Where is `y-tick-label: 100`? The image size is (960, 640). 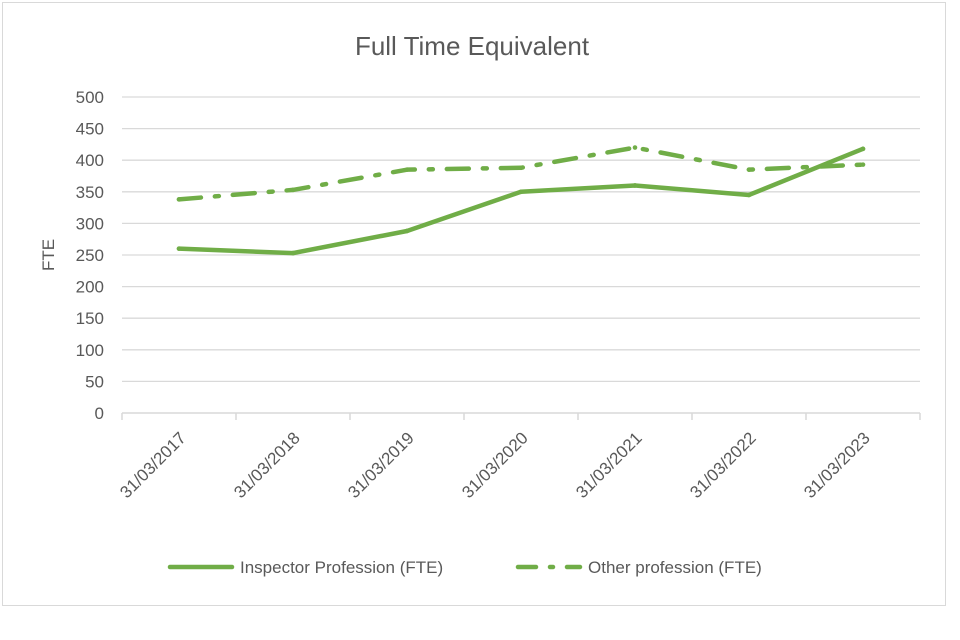
y-tick-label: 100 is located at coordinates (90, 350).